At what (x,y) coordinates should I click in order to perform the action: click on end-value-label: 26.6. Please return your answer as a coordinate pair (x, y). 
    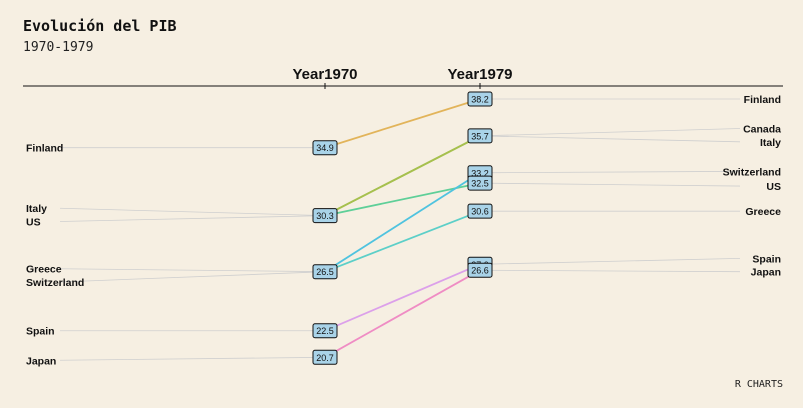
    Looking at the image, I should click on (480, 271).